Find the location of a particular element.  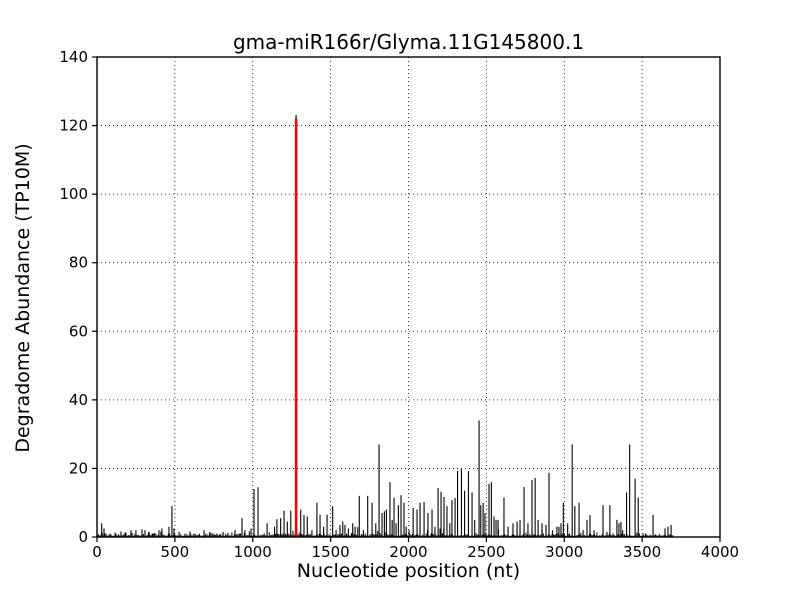

x-tick-label: 1500 is located at coordinates (331, 552).